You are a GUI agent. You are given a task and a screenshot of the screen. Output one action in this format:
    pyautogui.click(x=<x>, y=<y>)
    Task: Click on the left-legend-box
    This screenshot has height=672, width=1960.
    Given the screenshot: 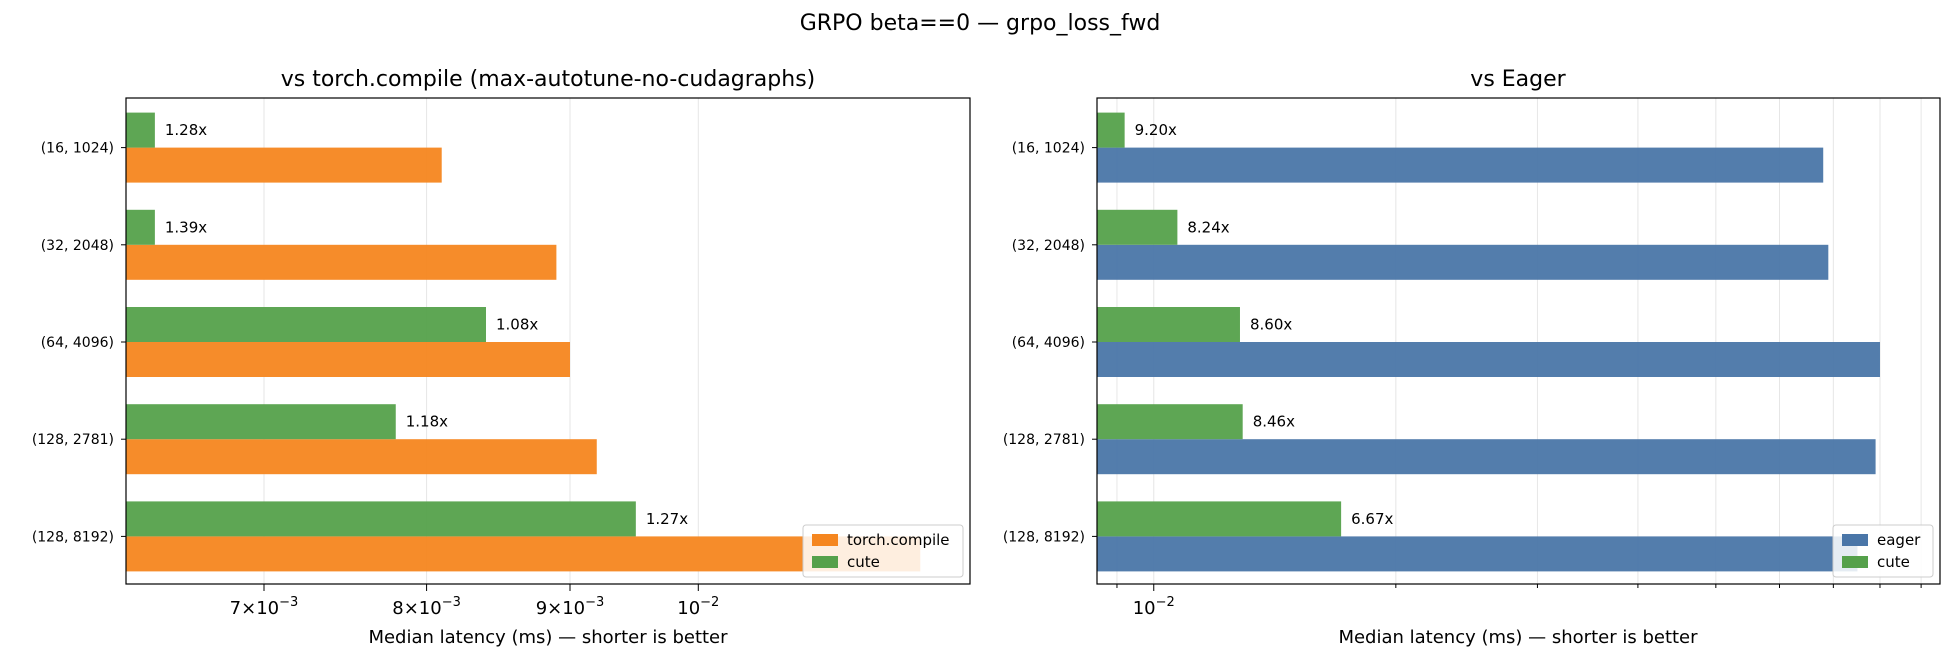 What is the action you would take?
    pyautogui.click(x=883, y=551)
    